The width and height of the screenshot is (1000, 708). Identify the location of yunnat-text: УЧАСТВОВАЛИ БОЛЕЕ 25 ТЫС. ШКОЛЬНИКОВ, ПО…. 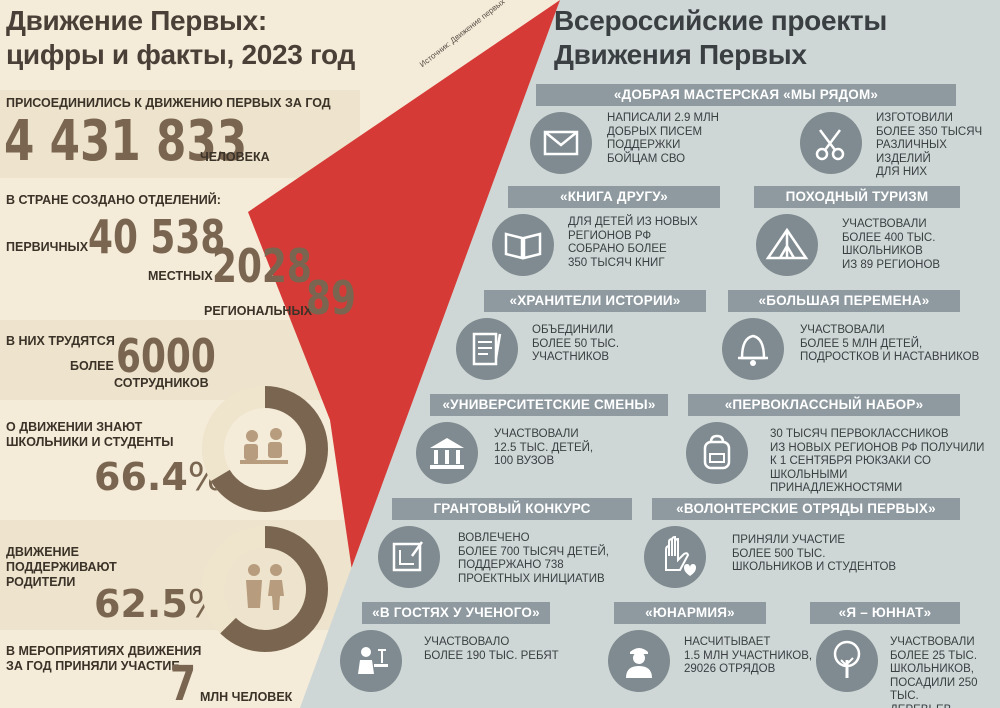
(934, 672).